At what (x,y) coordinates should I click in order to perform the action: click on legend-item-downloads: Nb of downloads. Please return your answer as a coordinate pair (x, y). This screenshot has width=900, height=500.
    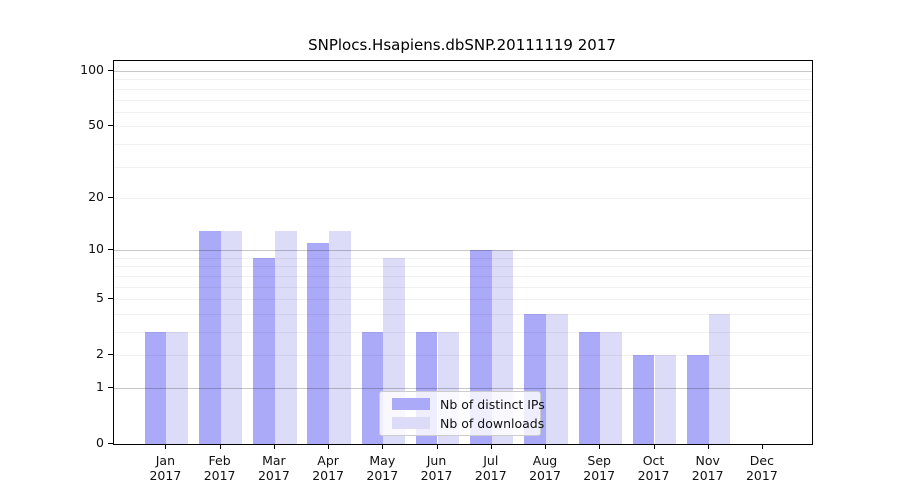
    Looking at the image, I should click on (462, 423).